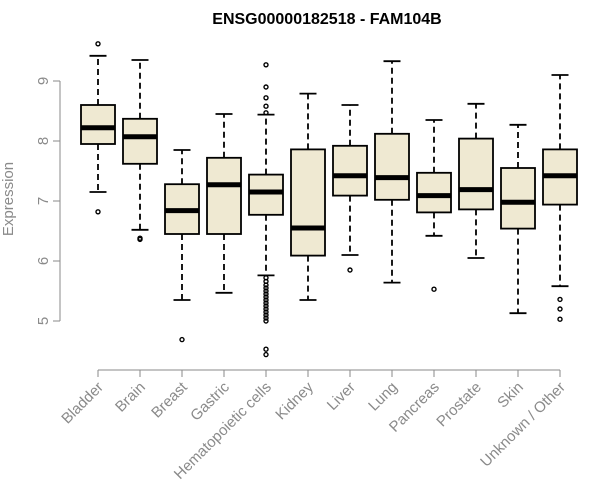 The image size is (600, 500). Describe the element at coordinates (341, 396) in the screenshot. I see `x-tick-label: Liver` at that location.